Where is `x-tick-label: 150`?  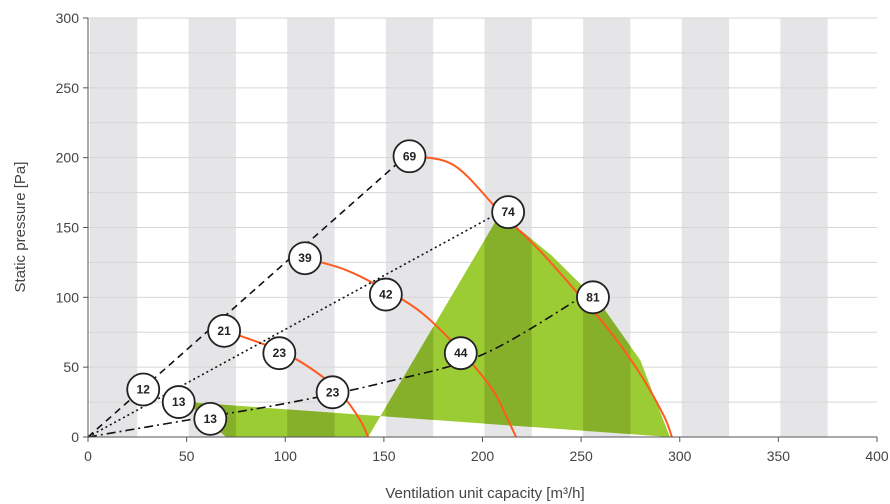
x-tick-label: 150 is located at coordinates (384, 456).